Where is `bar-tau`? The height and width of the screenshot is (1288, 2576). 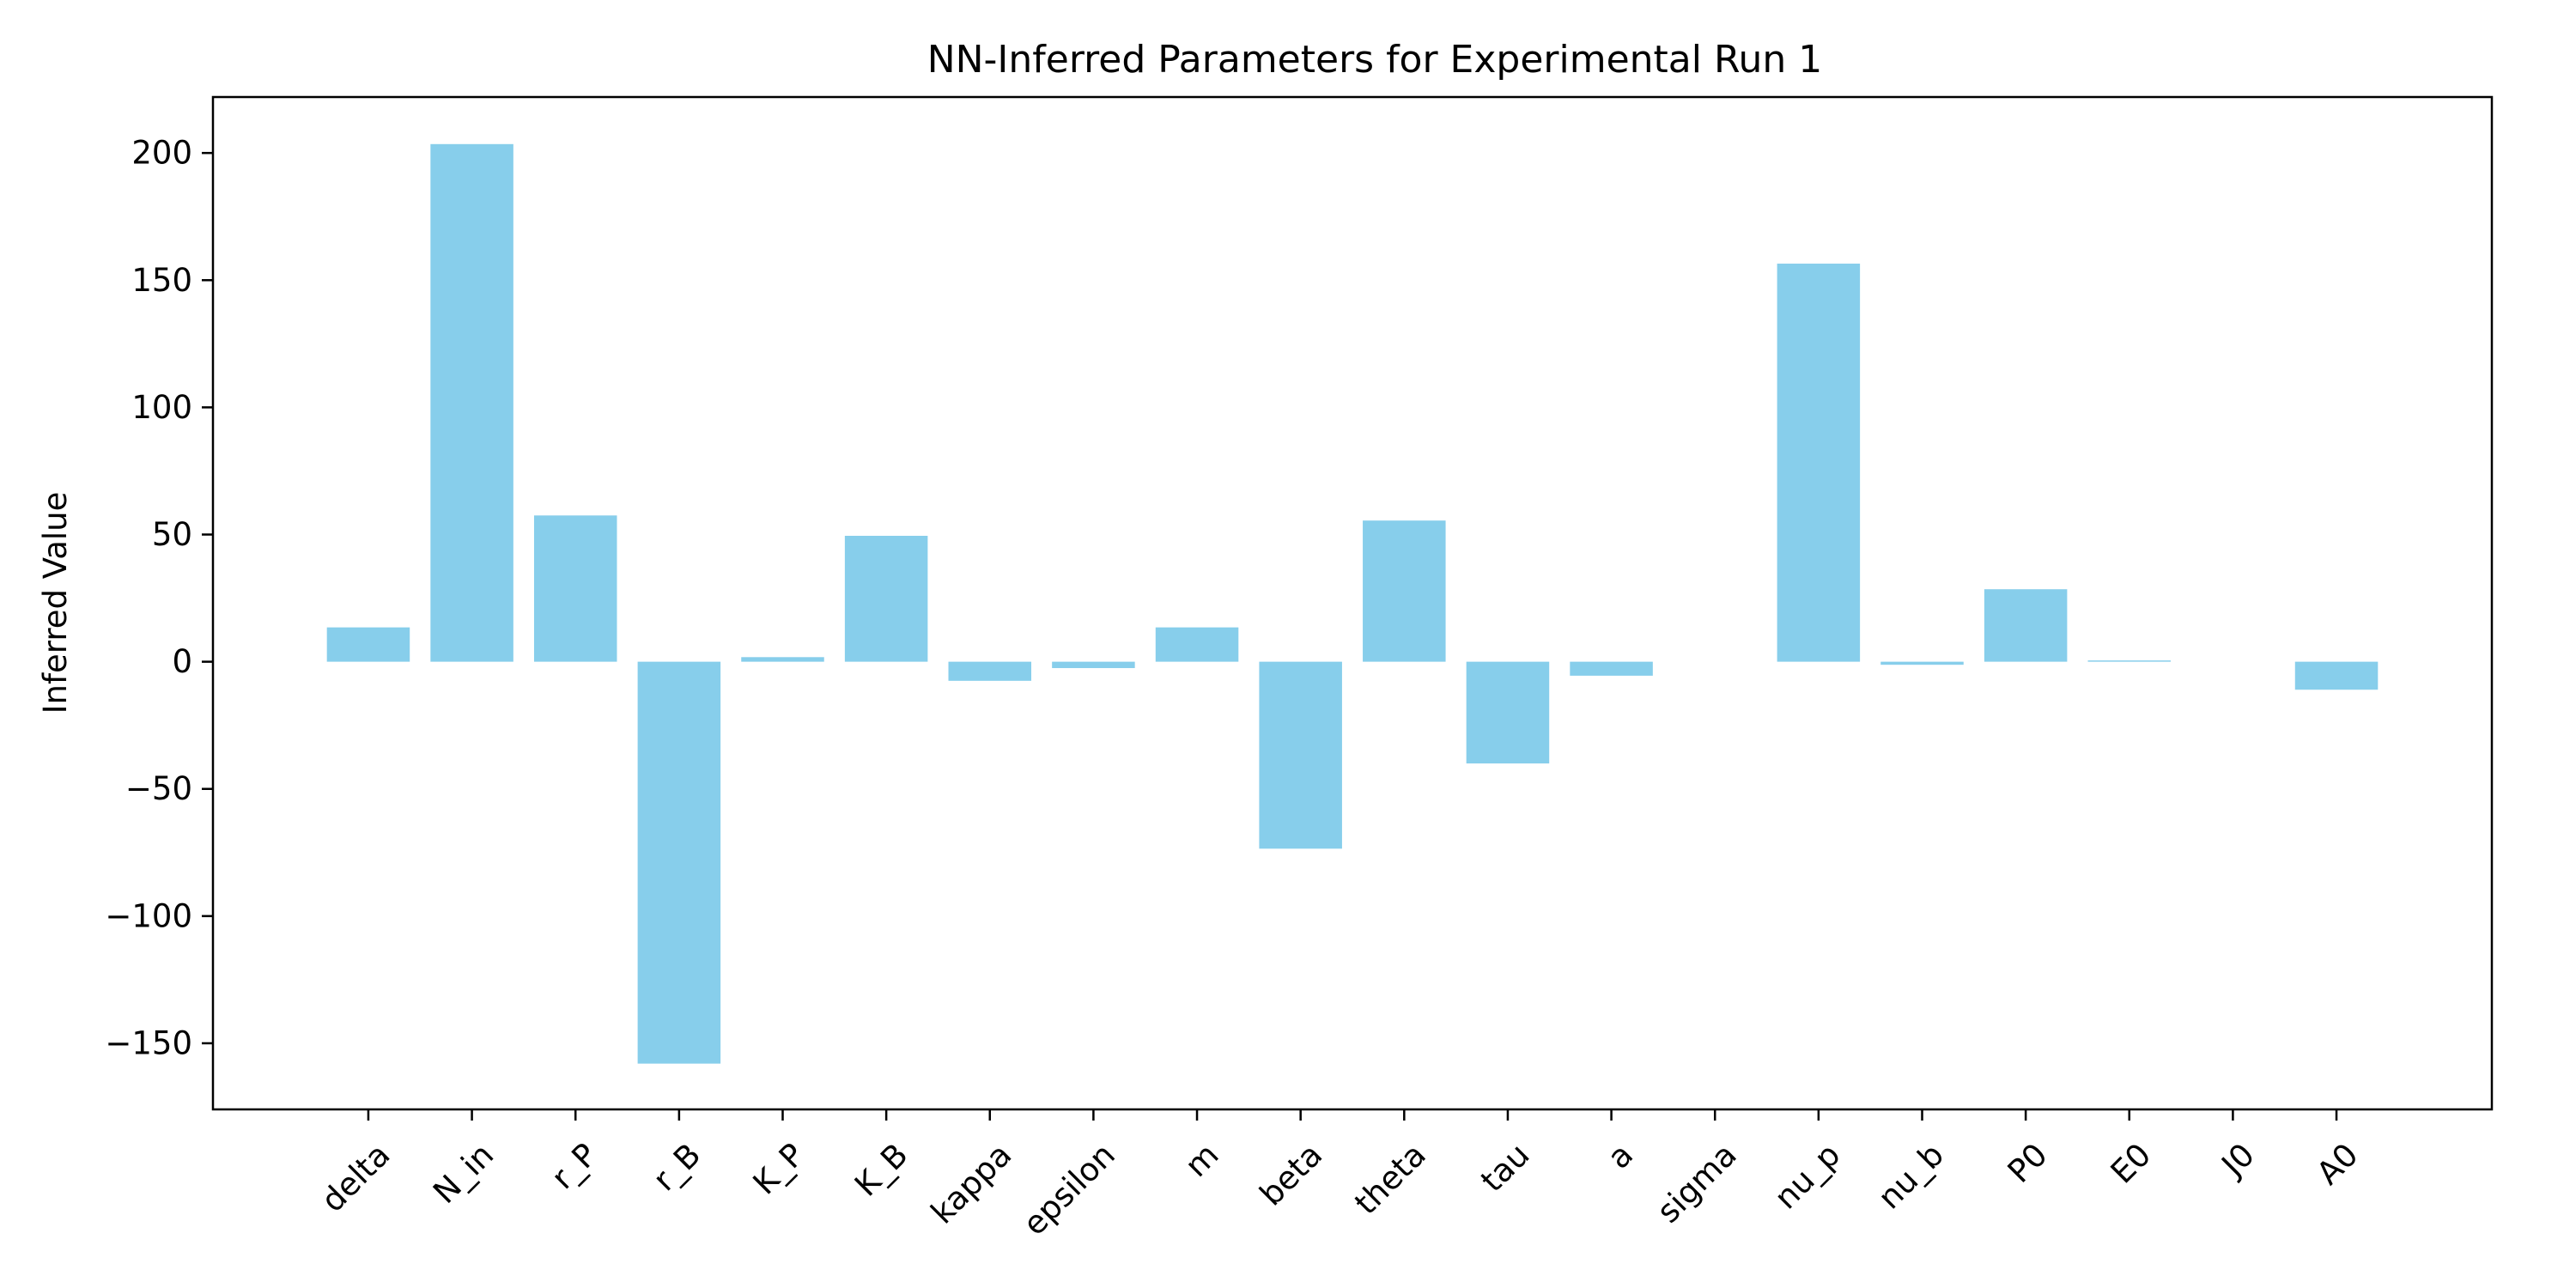 bar-tau is located at coordinates (1508, 713).